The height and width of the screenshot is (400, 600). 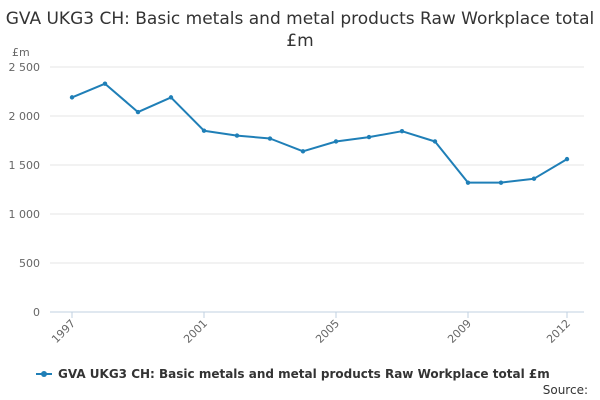 I want to click on x-tick-label: 1997, so click(x=63, y=331).